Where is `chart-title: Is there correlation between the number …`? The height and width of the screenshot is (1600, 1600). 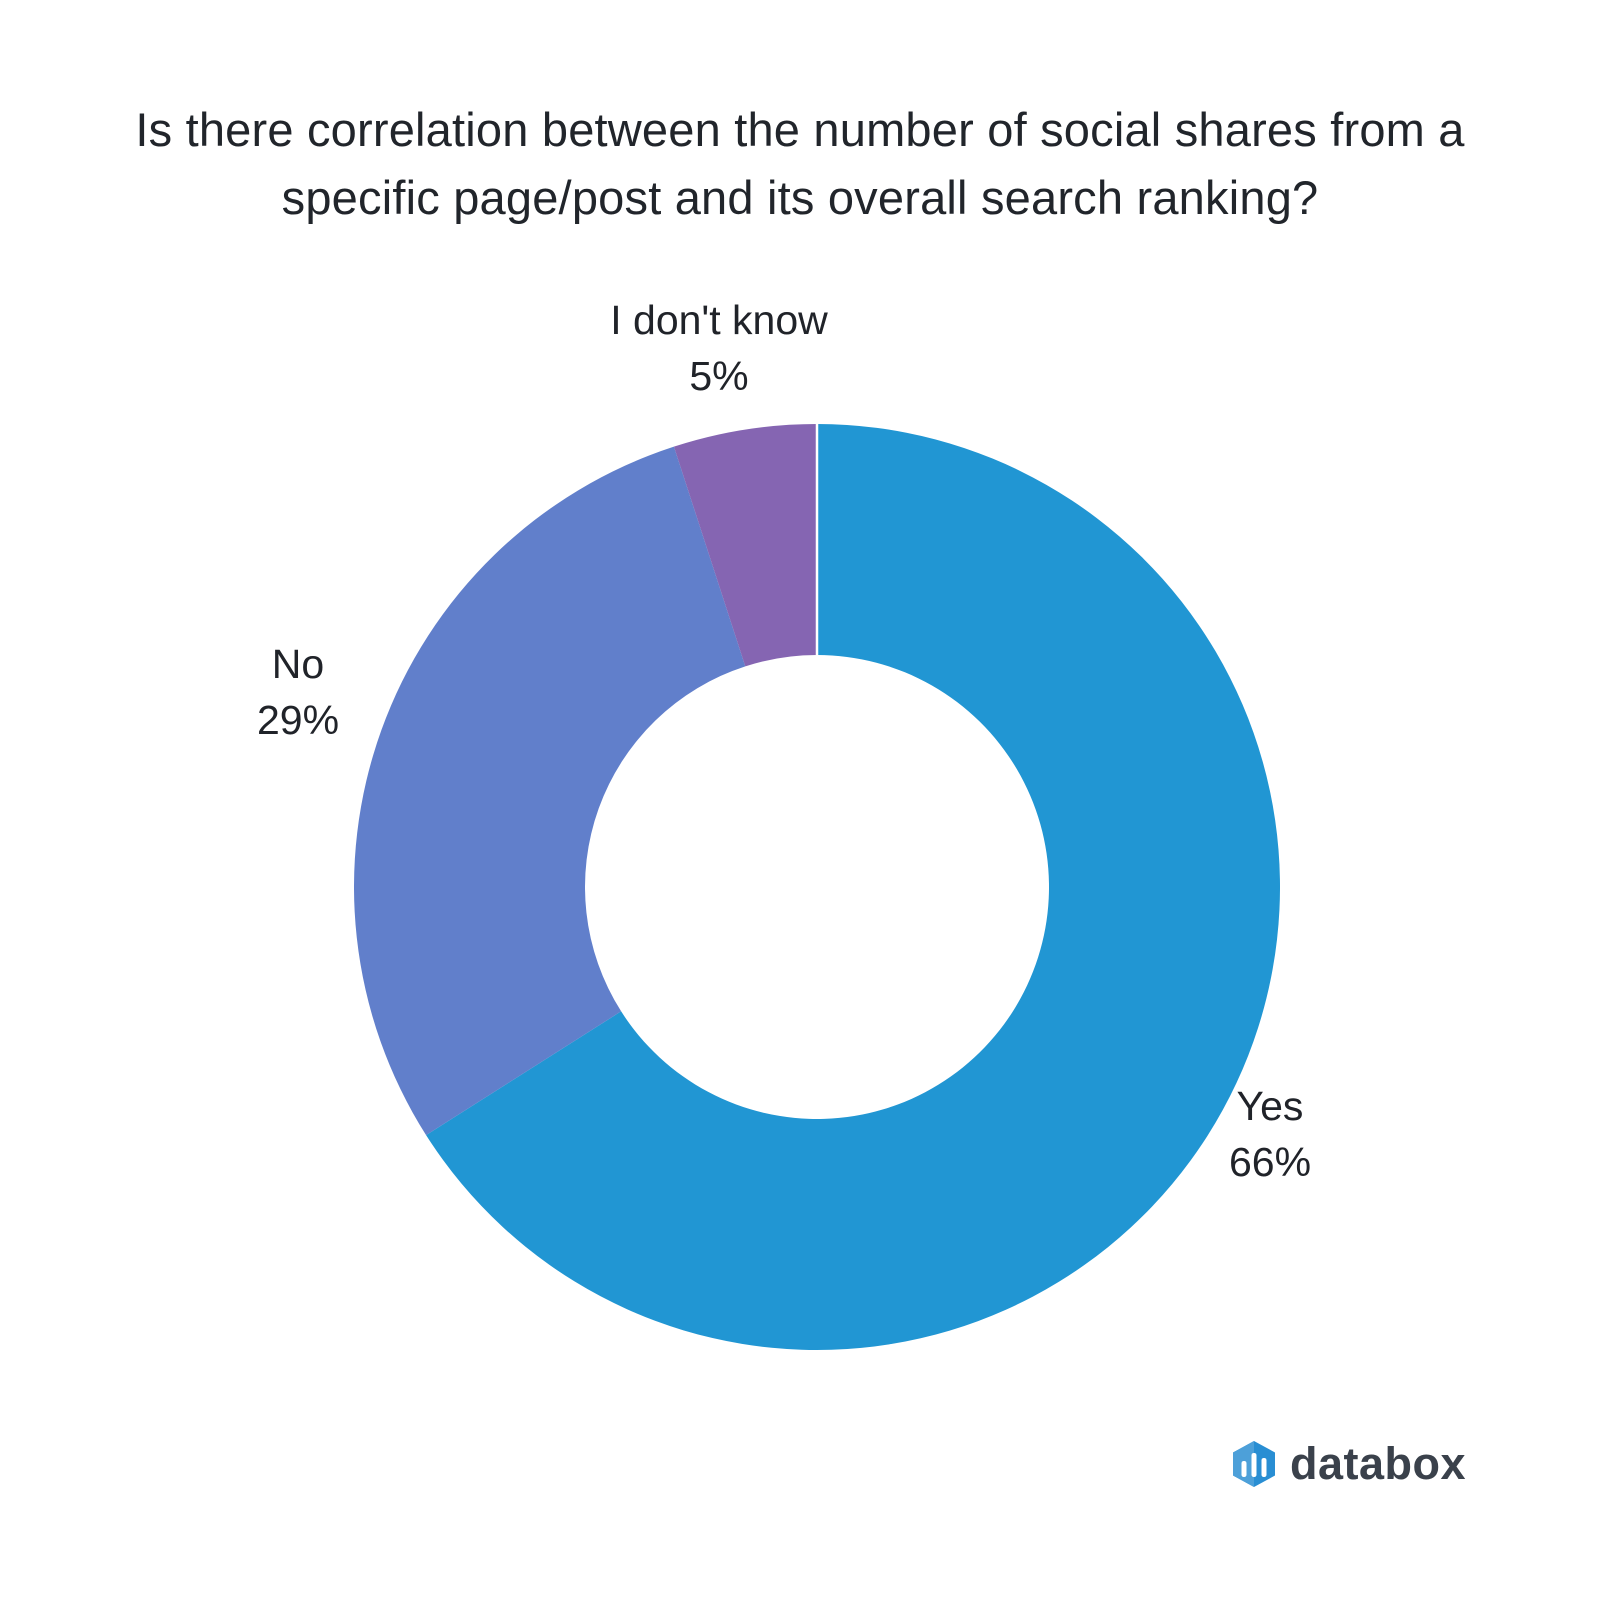
chart-title: Is there correlation between the number … is located at coordinates (800, 163).